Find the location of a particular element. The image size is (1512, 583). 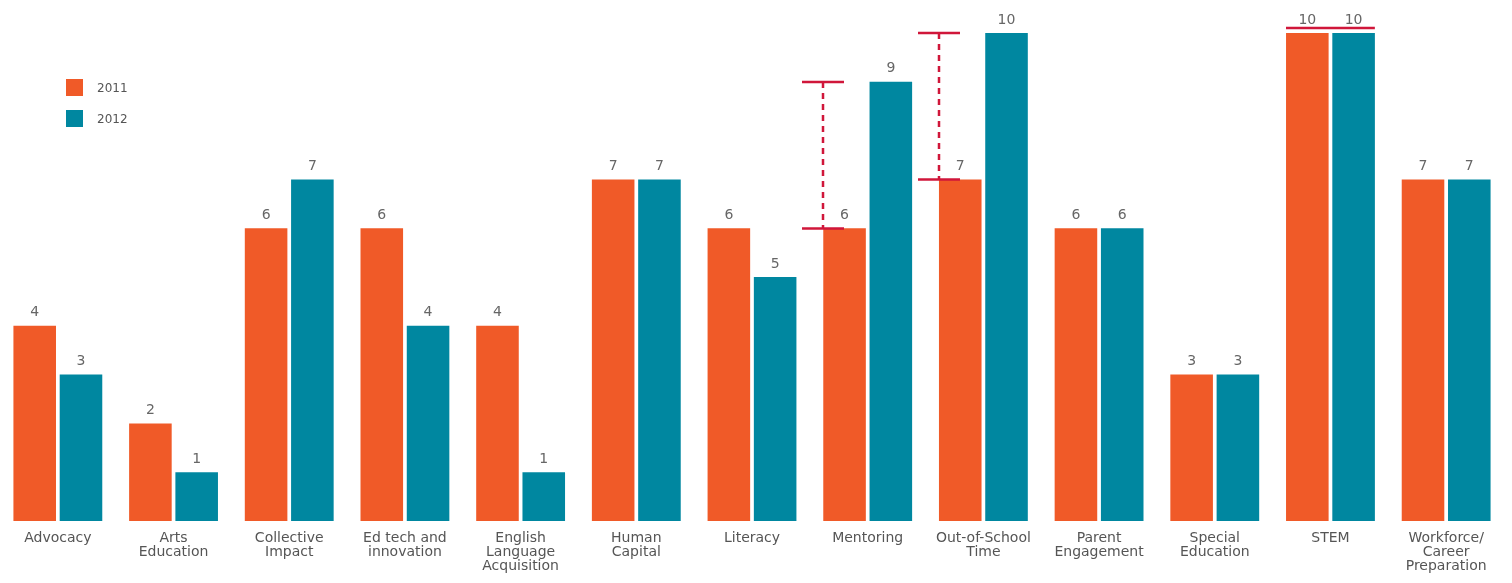

x-tick-label: Human Capital is located at coordinates (636, 543).